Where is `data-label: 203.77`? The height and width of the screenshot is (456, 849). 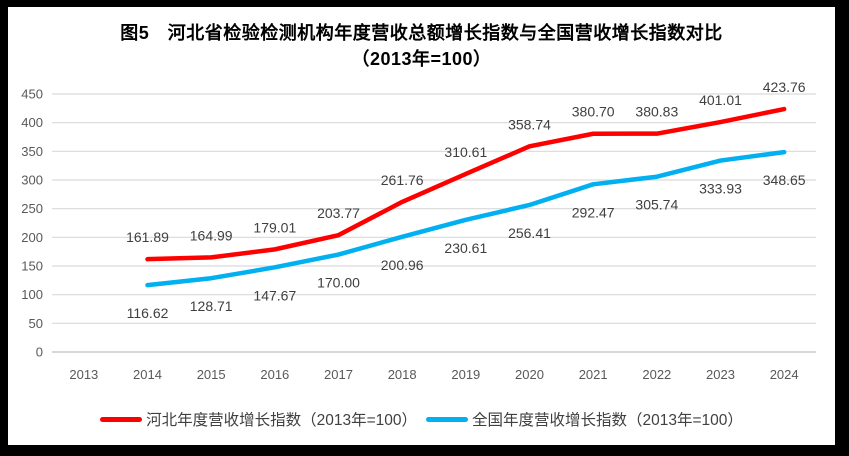 data-label: 203.77 is located at coordinates (338, 213).